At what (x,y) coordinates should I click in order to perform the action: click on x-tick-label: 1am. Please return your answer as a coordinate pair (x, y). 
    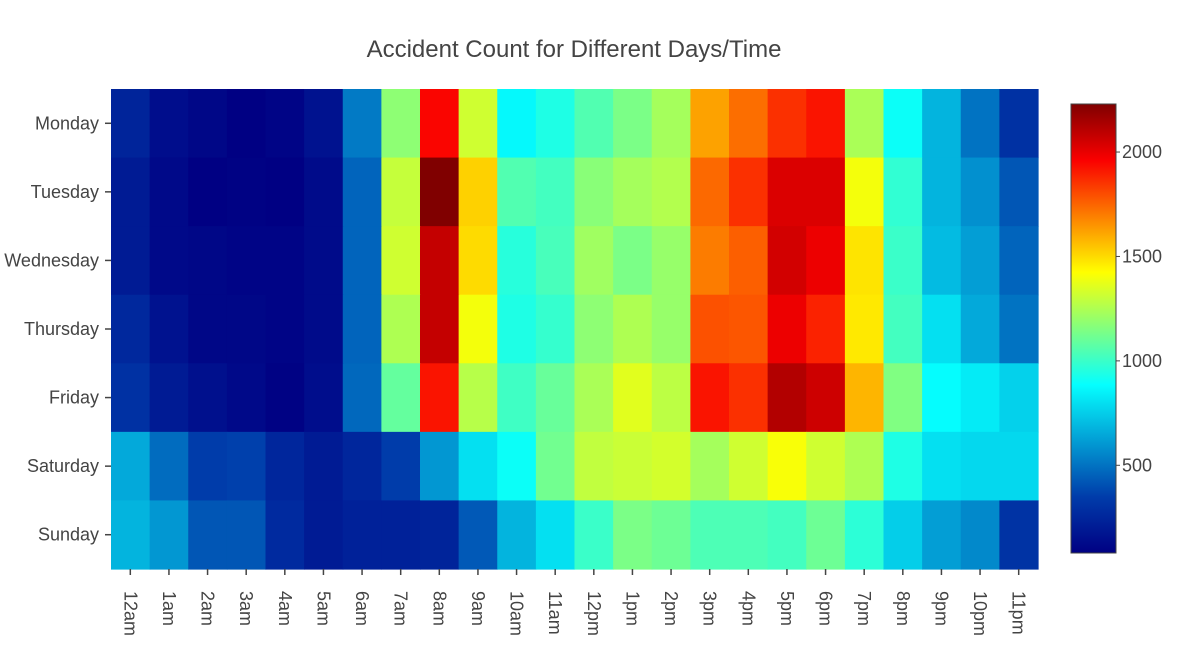
    Looking at the image, I should click on (169, 608).